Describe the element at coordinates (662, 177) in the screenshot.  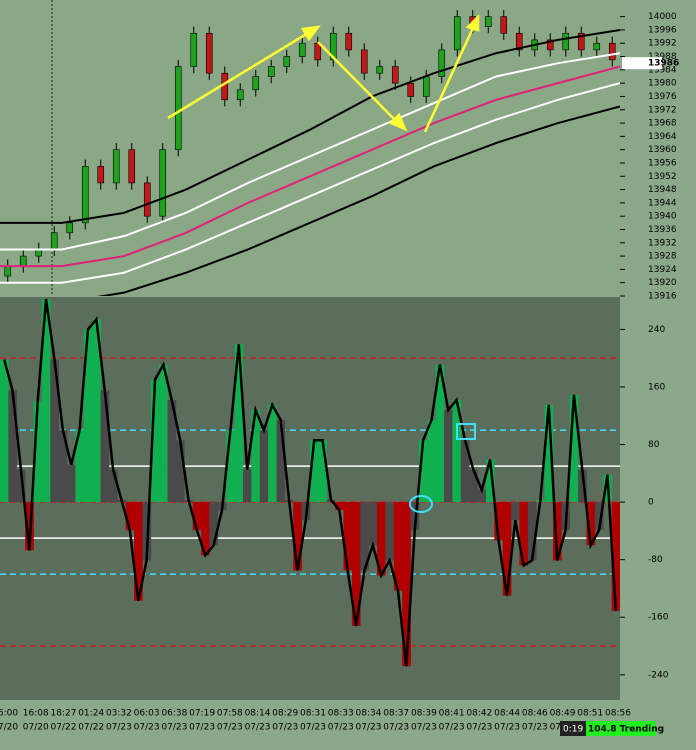
I see `y-tick-label: 13952` at that location.